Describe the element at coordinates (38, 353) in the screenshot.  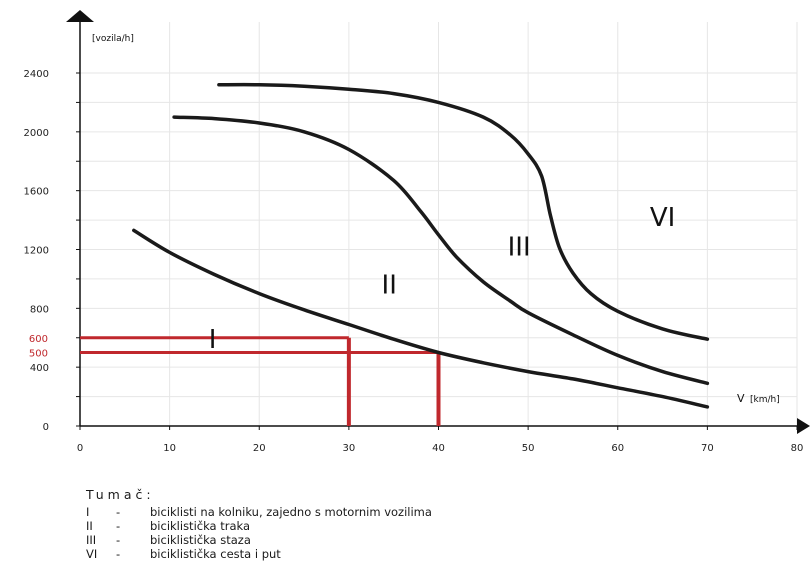
I see `y-tick-label-red: 500` at that location.